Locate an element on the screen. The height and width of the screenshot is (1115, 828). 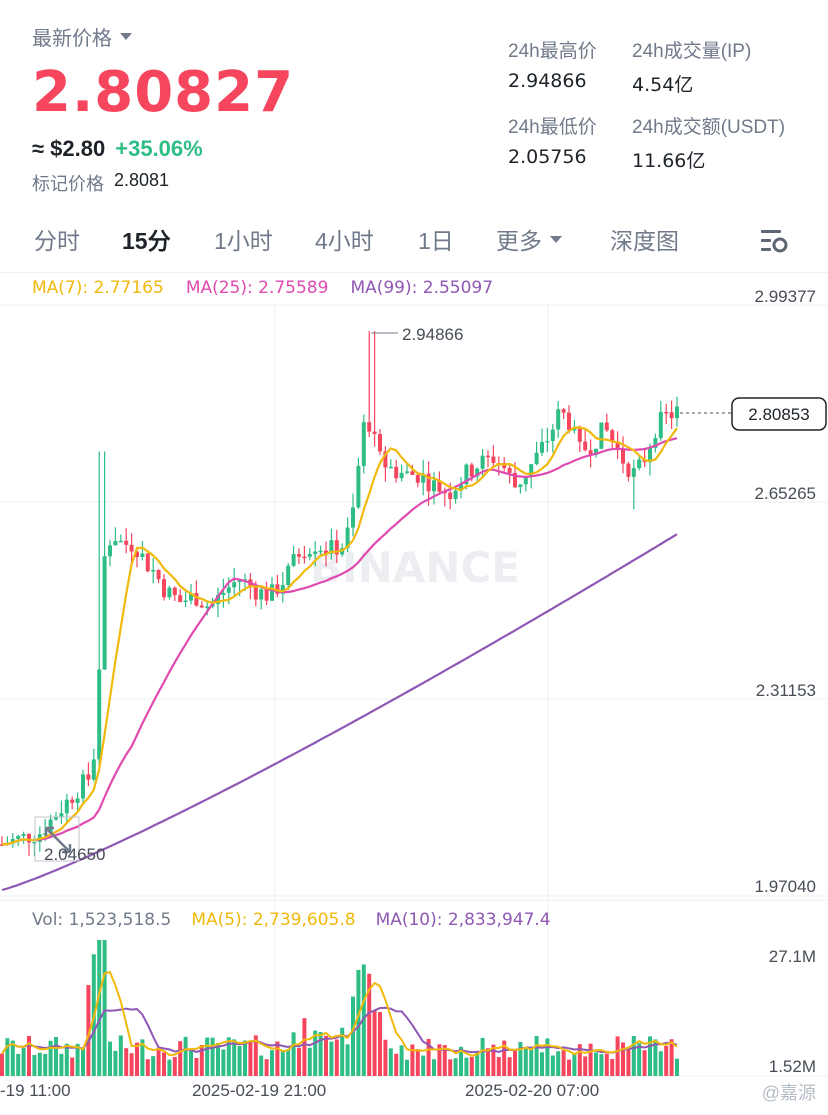
mark-price-row: 标记价格 2.8081 is located at coordinates (100, 183).